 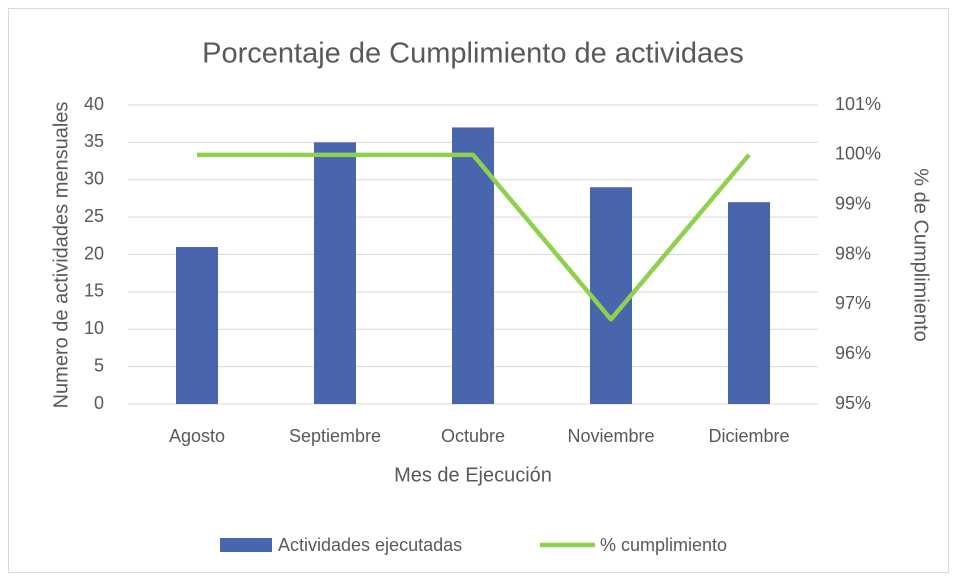 I want to click on y-tick-label: 20, so click(x=94, y=253).